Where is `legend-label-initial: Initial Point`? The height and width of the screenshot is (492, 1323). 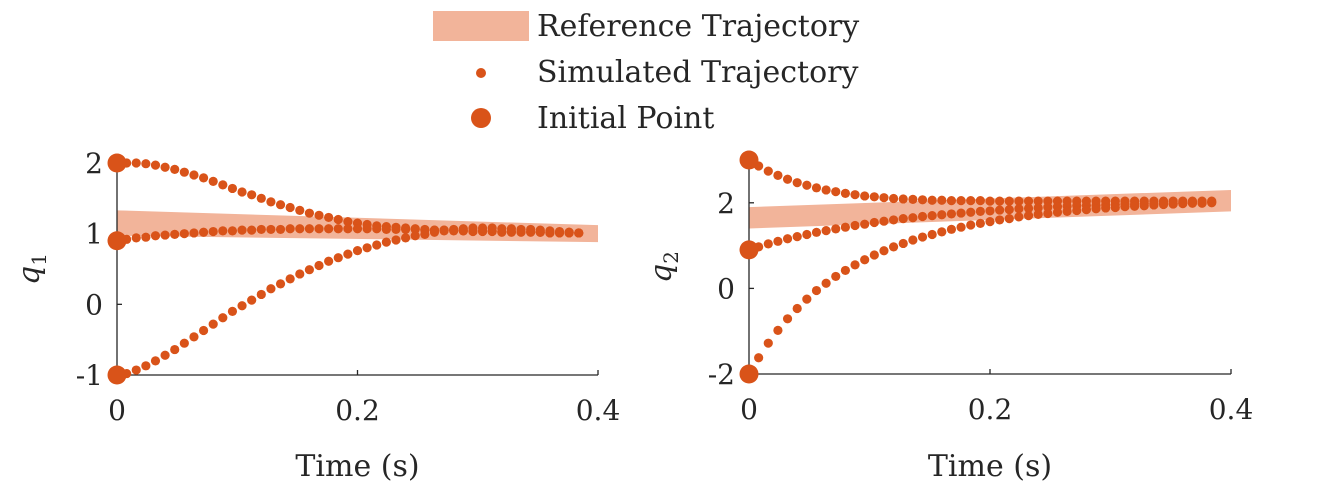
legend-label-initial: Initial Point is located at coordinates (625, 118).